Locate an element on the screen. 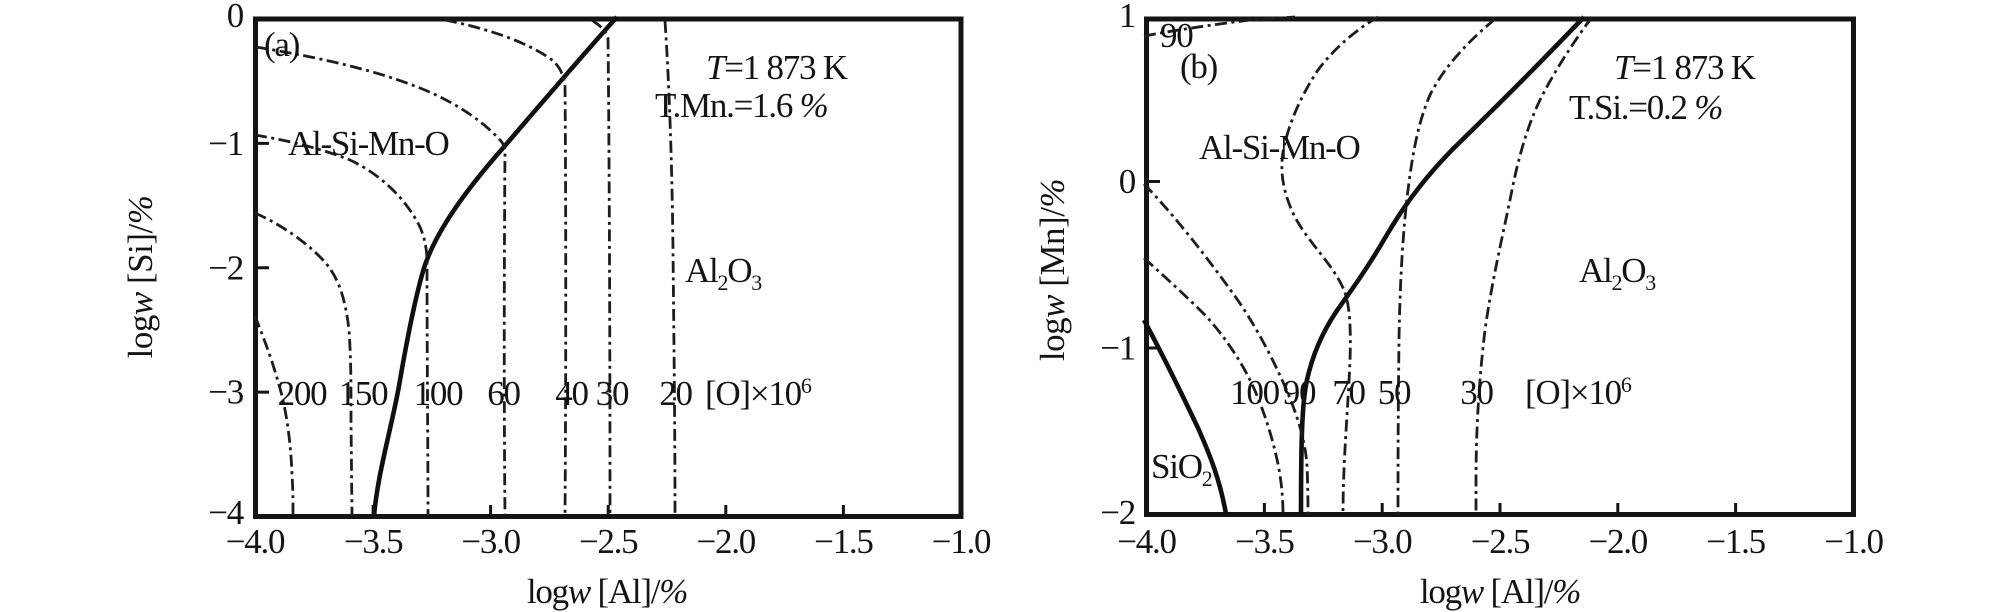 Image resolution: width=2008 pixels, height=612 pixels. svg-text: (a) is located at coordinates (282, 44).